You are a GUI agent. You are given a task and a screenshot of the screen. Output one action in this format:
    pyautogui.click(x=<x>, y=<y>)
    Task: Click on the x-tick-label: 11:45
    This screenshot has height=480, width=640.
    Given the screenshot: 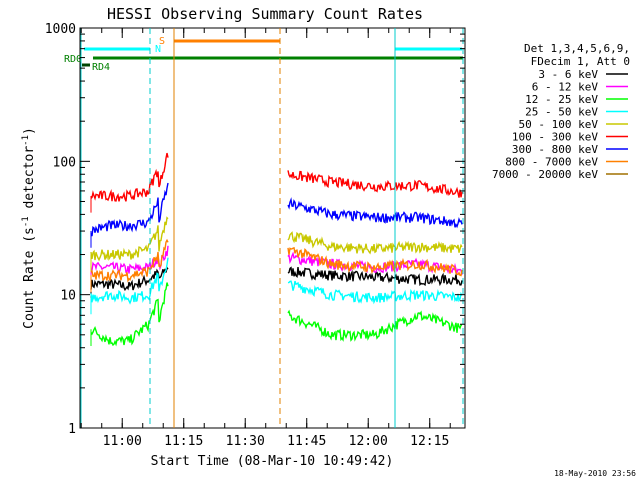 What is the action you would take?
    pyautogui.click(x=306, y=441)
    